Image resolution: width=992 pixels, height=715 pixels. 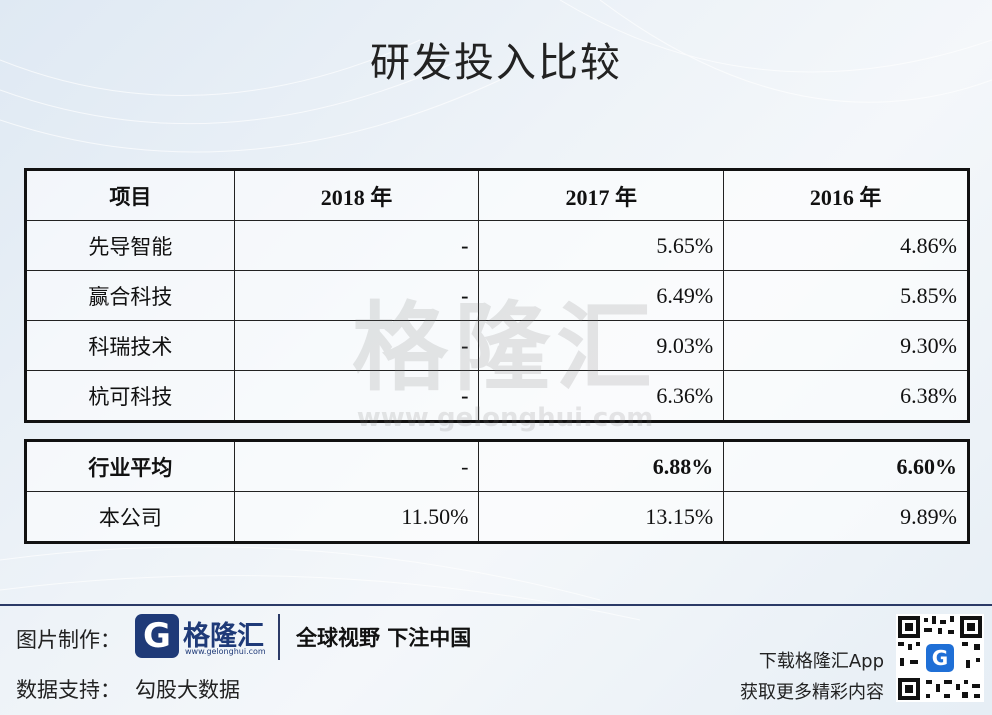 I want to click on row-value-2016: 6.38%, so click(x=846, y=396).